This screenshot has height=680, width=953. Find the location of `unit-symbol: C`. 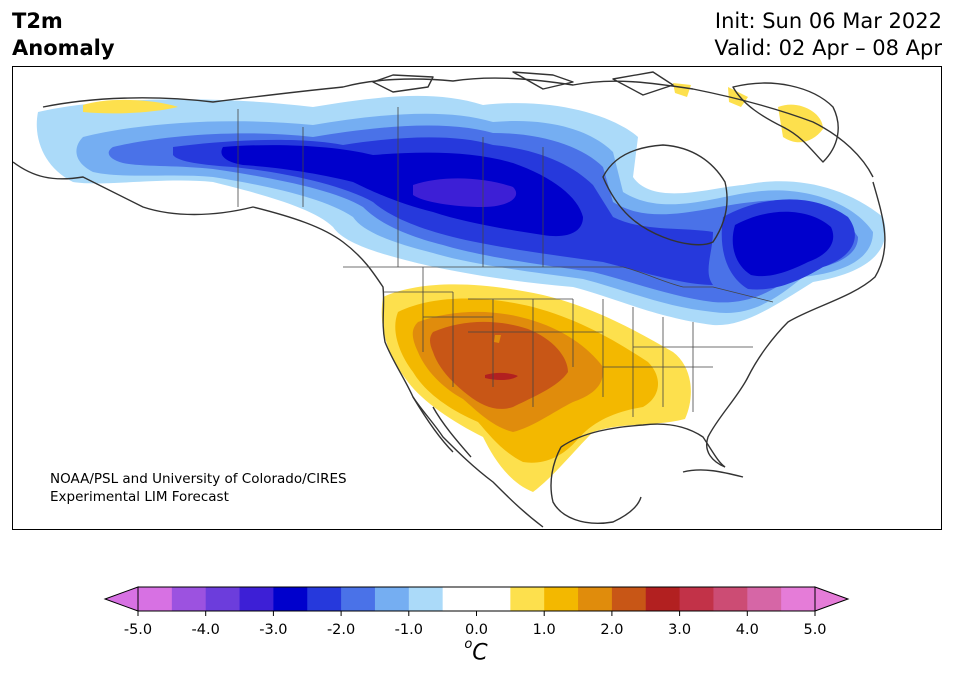

unit-symbol: C is located at coordinates (480, 653).